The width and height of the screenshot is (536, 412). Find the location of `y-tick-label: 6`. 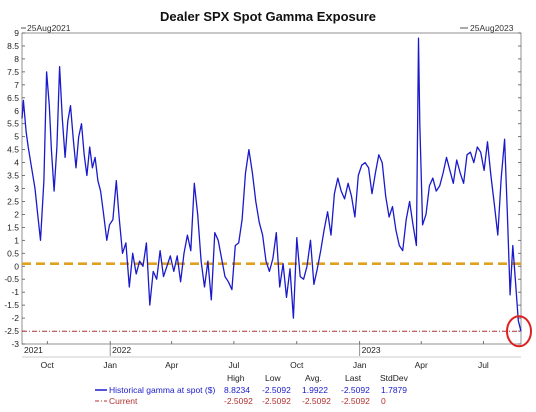

y-tick-label: 6 is located at coordinates (16, 111).